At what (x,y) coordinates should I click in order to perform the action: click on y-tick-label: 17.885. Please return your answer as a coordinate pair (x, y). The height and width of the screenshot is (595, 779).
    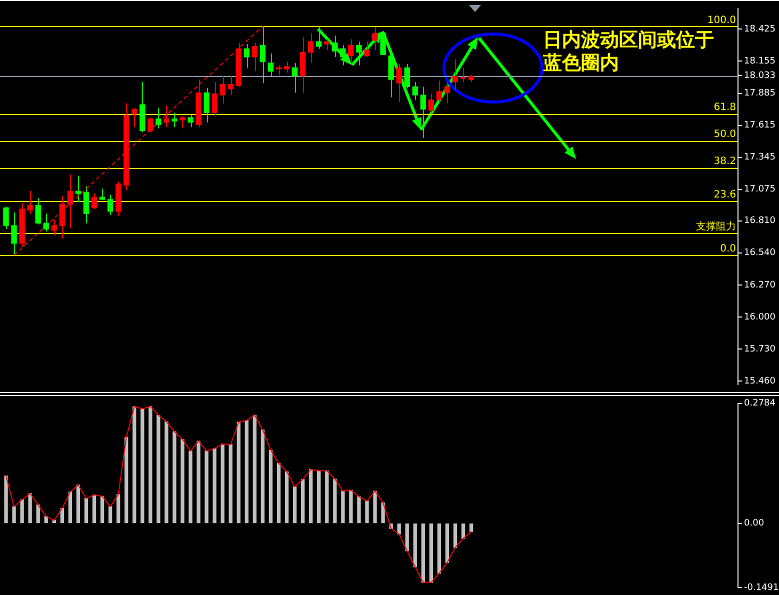
    Looking at the image, I should click on (760, 93).